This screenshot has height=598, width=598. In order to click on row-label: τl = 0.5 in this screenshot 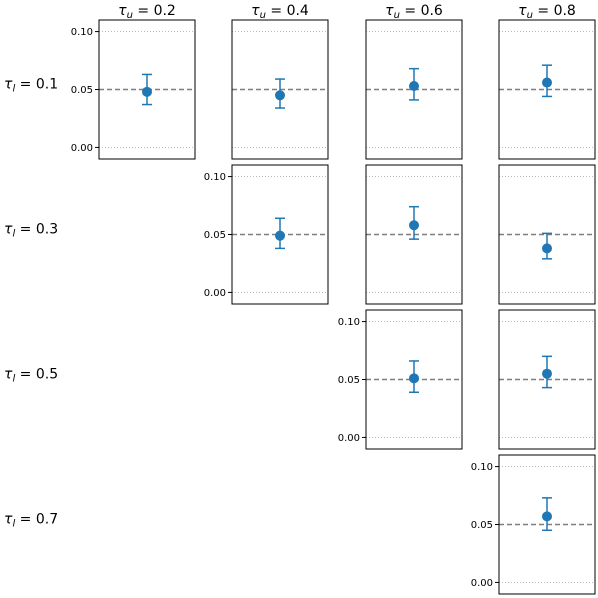, I will do `click(31, 376)`.